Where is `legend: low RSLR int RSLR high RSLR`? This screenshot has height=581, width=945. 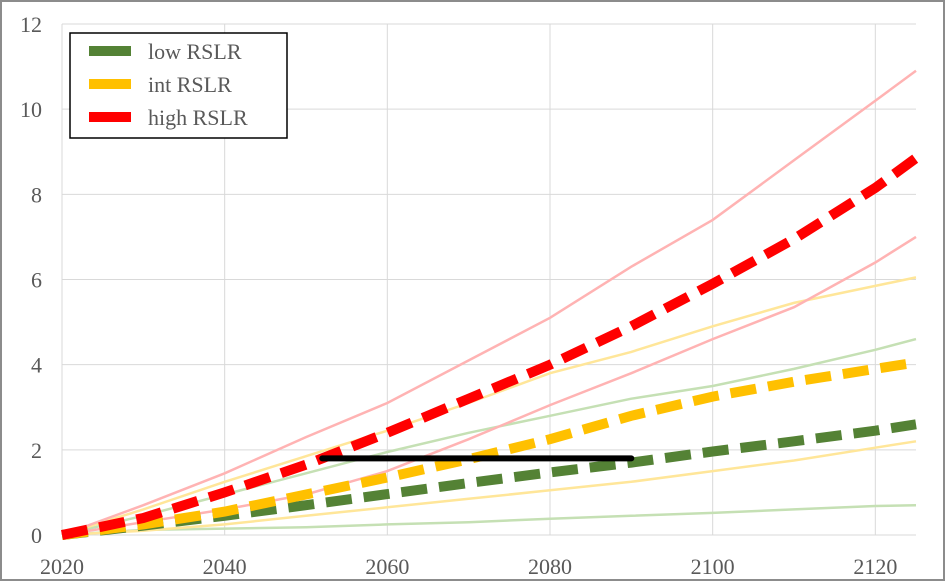 legend: low RSLR int RSLR high RSLR is located at coordinates (178, 85).